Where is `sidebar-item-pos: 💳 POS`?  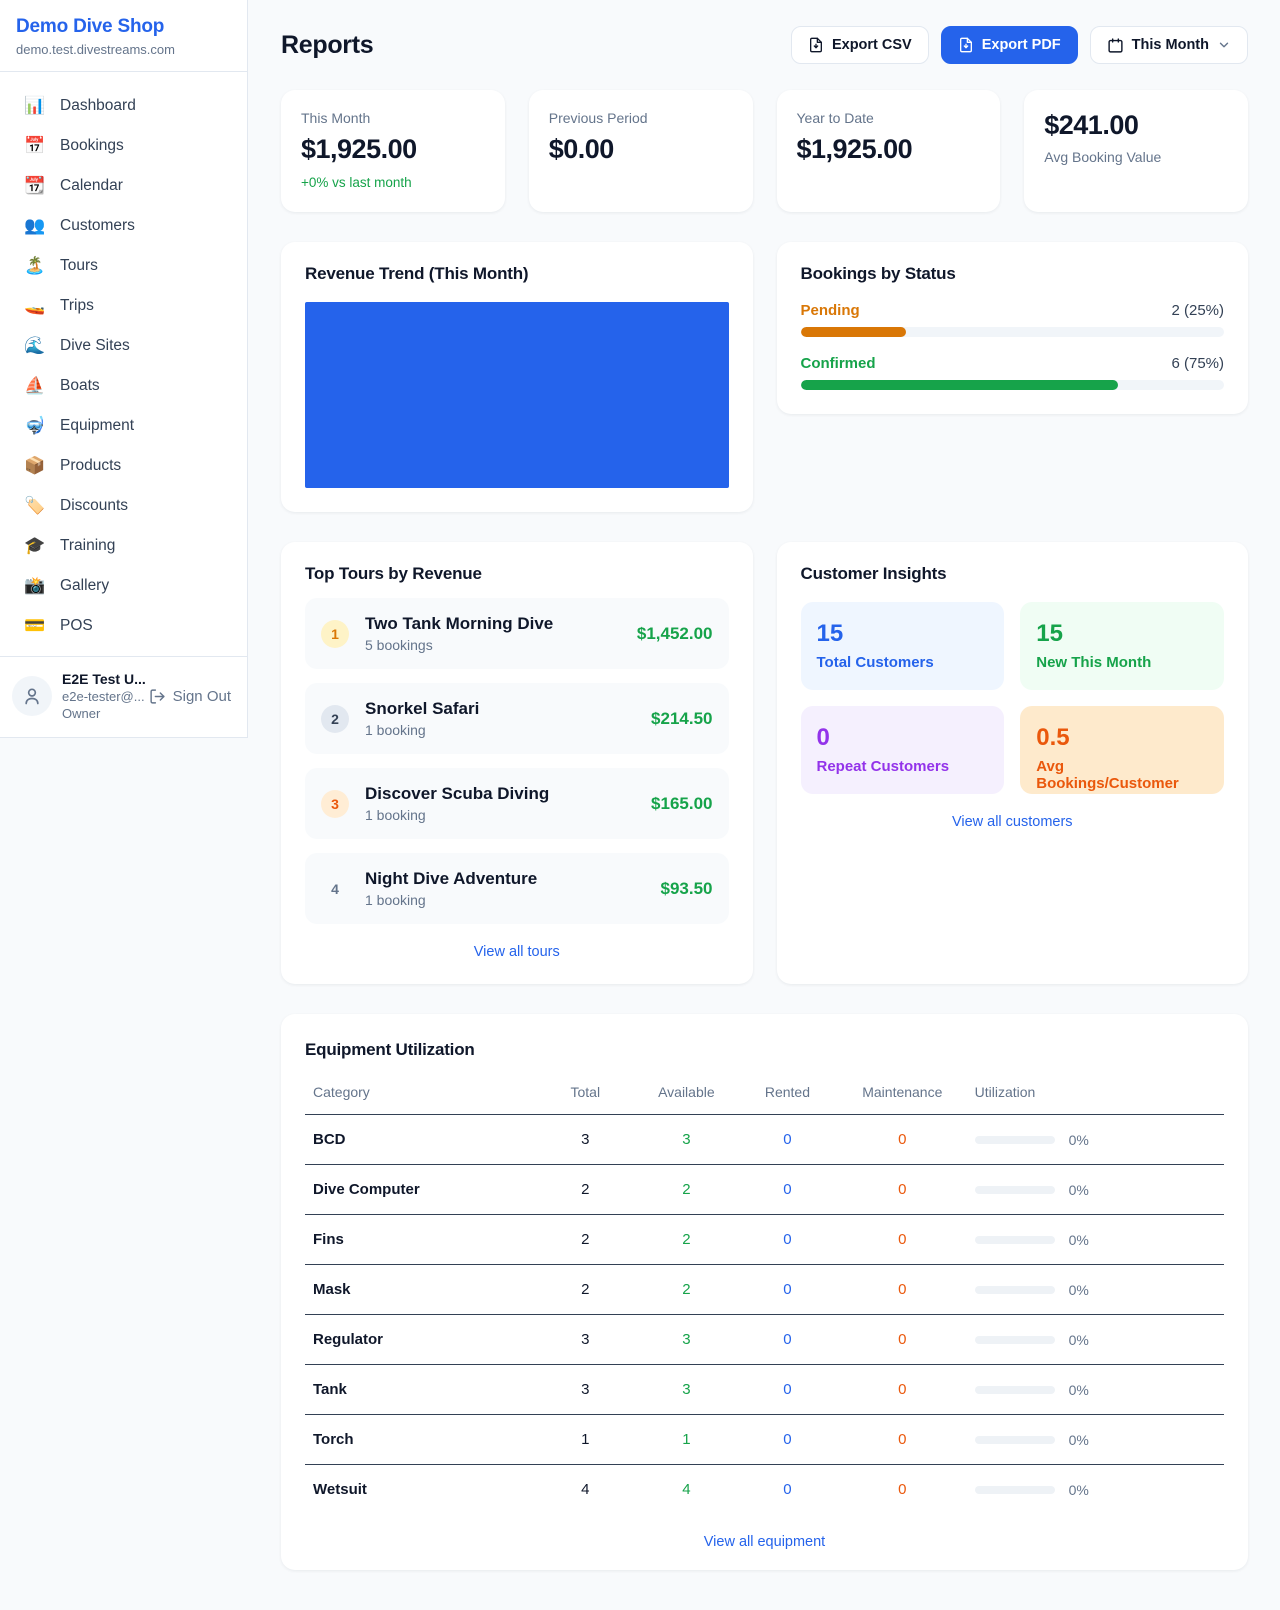
sidebar-item-pos: 💳 POS is located at coordinates (123, 626).